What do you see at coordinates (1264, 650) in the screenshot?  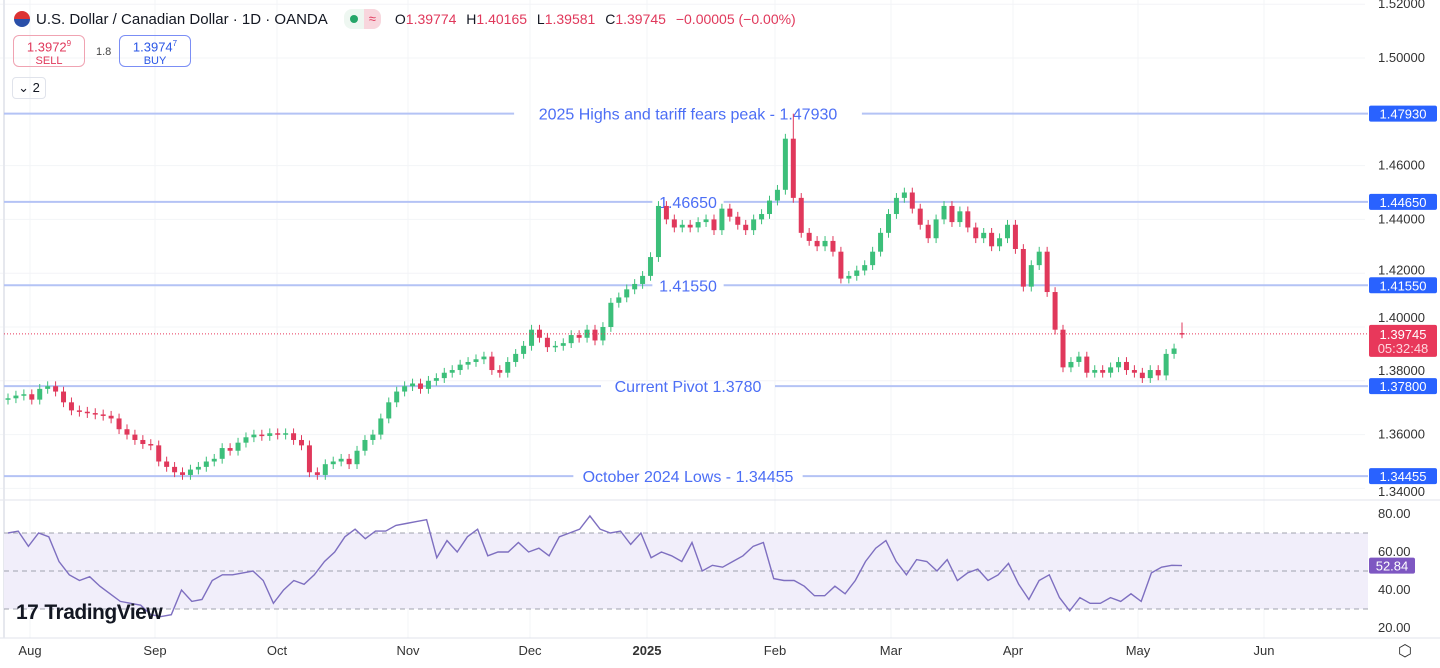 I see `time-axis-tick: Jun` at bounding box center [1264, 650].